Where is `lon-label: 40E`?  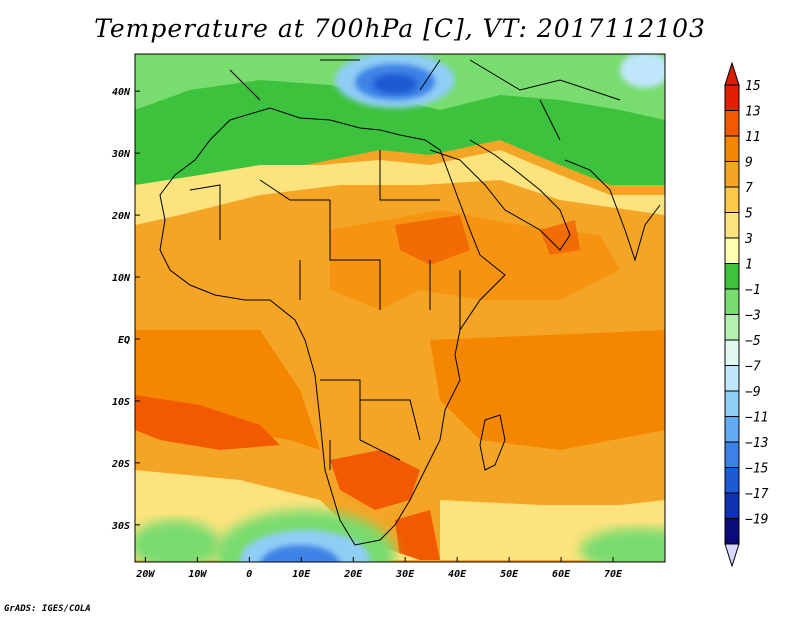 lon-label: 40E is located at coordinates (457, 574).